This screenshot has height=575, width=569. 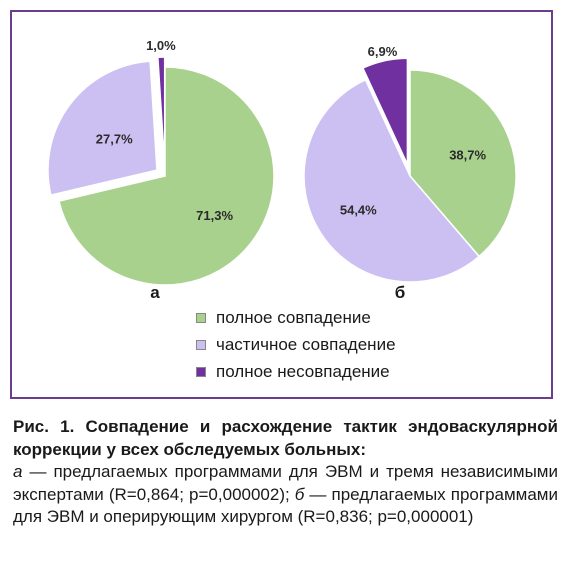 I want to click on legend-label: частичное совпадение, so click(x=306, y=344).